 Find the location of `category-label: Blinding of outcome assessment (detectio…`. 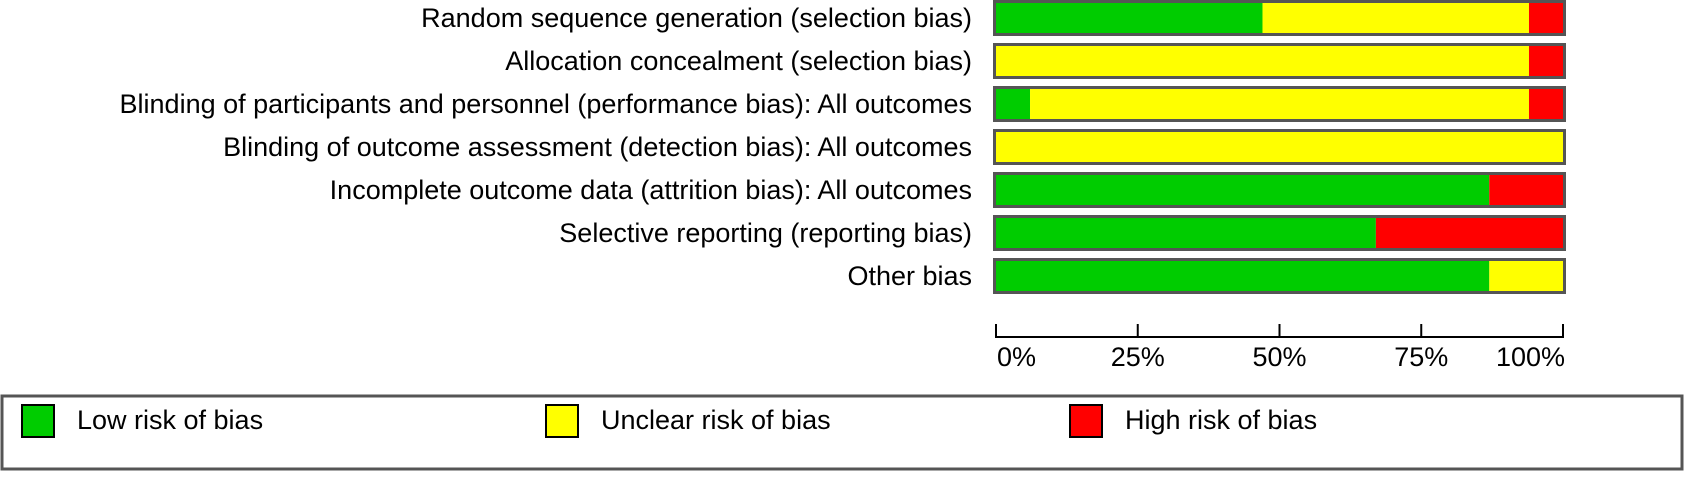

category-label: Blinding of outcome assessment (detectio… is located at coordinates (597, 147).